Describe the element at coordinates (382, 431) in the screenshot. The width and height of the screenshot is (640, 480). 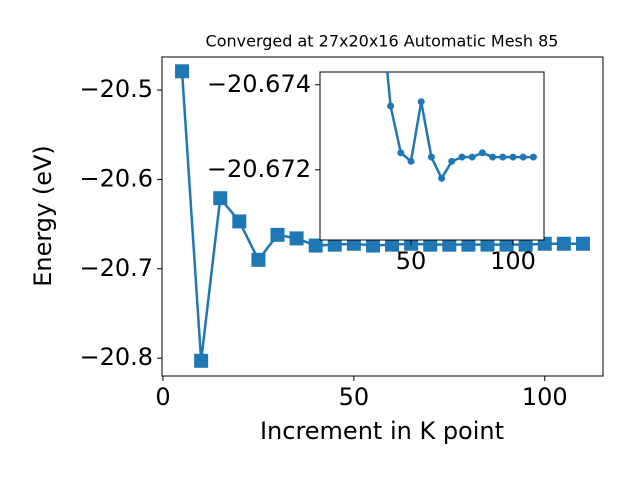
I see `x-axis-label: Increment in K point` at that location.